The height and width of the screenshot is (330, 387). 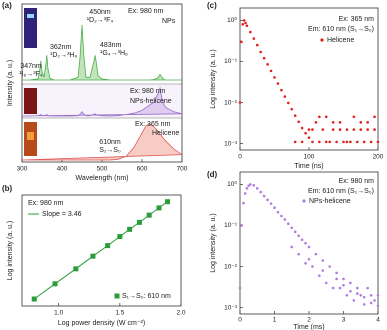 I want to click on series-label: Helicene, so click(x=165, y=133).